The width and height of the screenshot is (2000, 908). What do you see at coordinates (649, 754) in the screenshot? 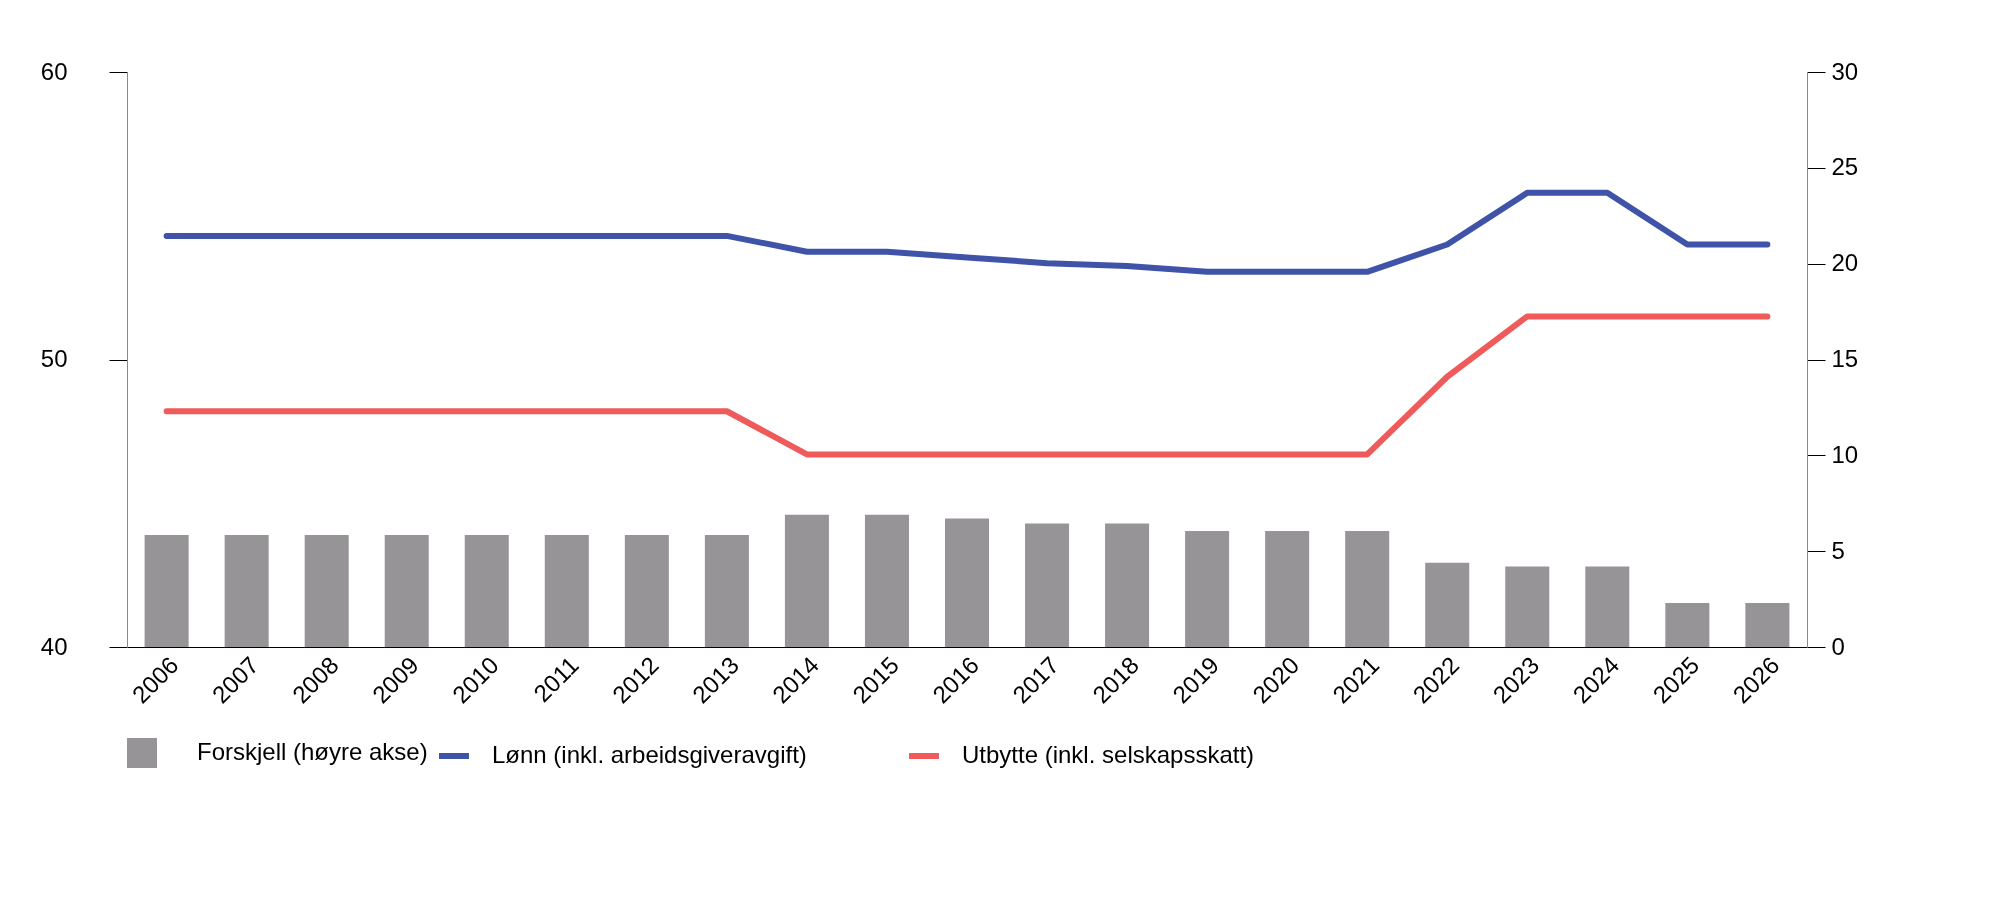
I see `legend-label: Lønn (inkl. arbeidsgiveravgift)` at bounding box center [649, 754].